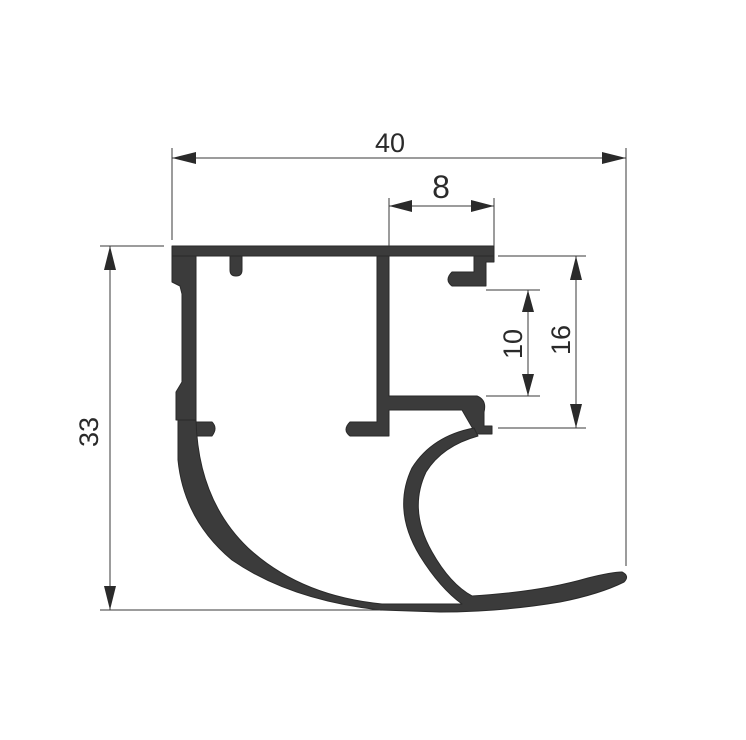 The width and height of the screenshot is (746, 740). Describe the element at coordinates (89, 432) in the screenshot. I see `label-overall-height: 33` at that location.